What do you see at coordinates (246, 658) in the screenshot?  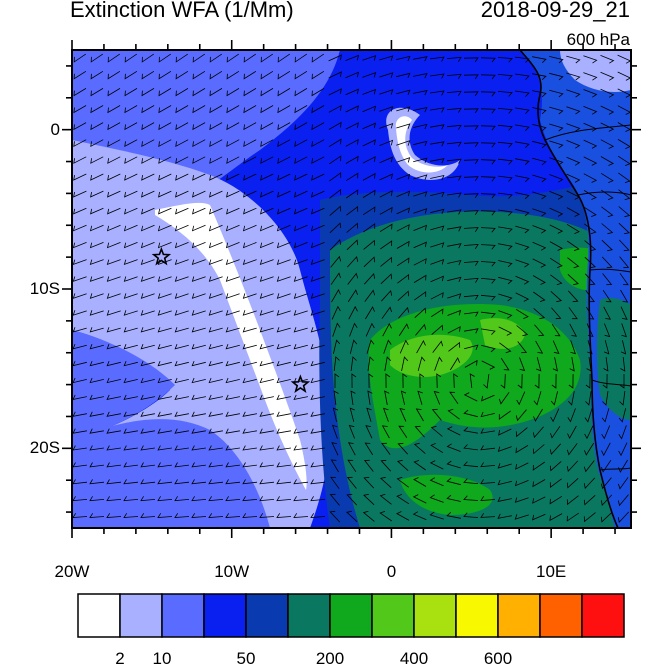 I see `colorbar-label: 50` at bounding box center [246, 658].